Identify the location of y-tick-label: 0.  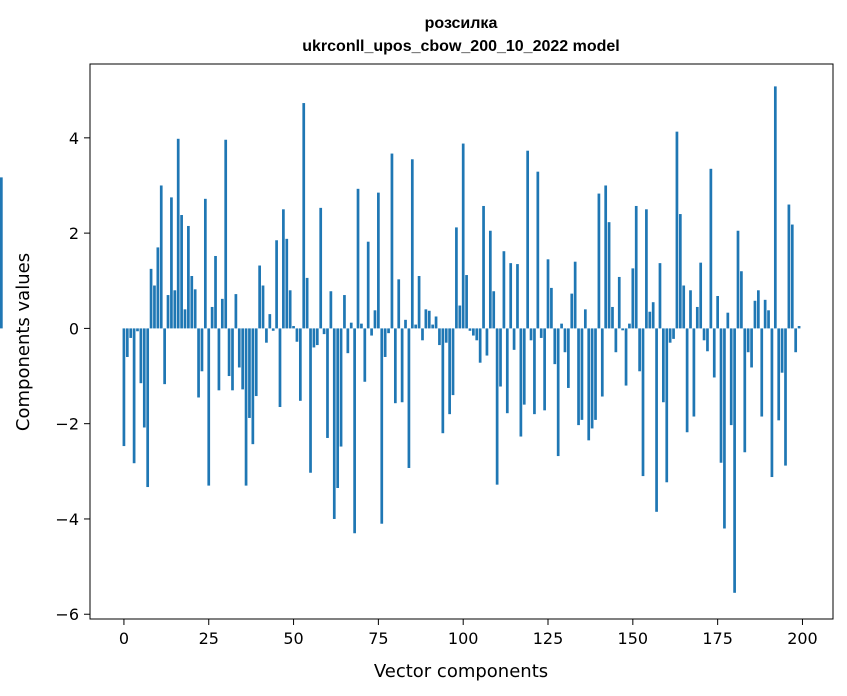
(74, 328).